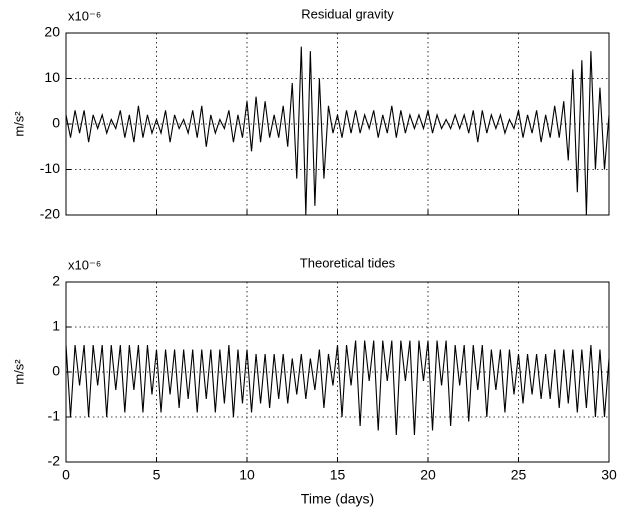 The image size is (623, 515). Describe the element at coordinates (348, 262) in the screenshot. I see `chart-title: Theoretical tides` at that location.